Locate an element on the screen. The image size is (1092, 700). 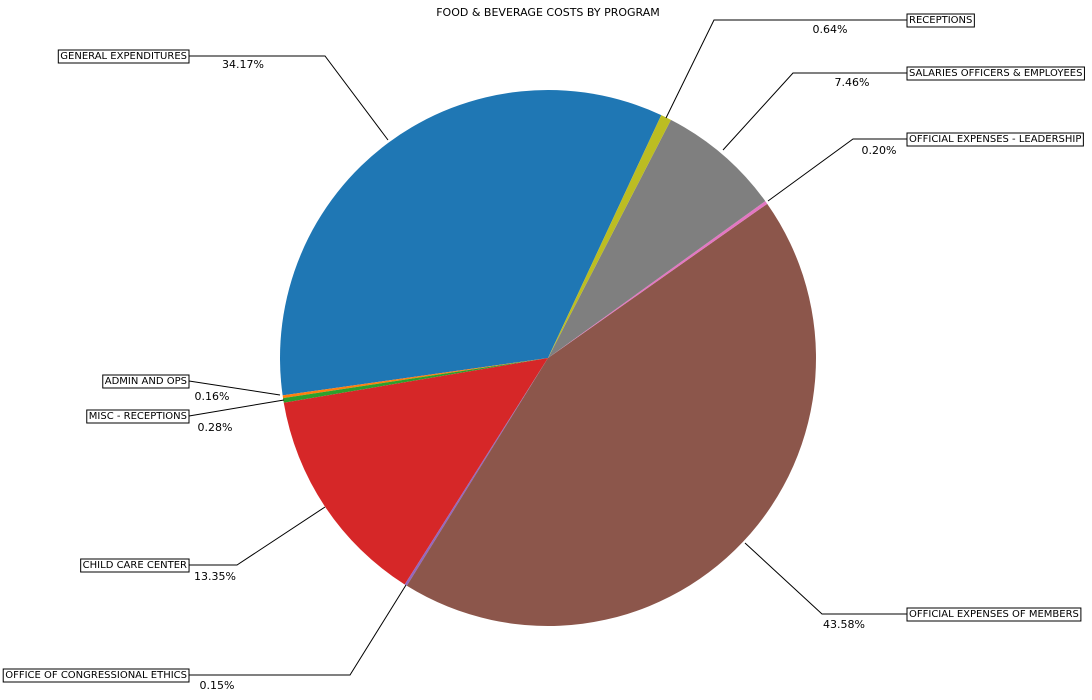
slice-label: OFFICE OF CONGRESSIONAL ETHICS is located at coordinates (96, 675).